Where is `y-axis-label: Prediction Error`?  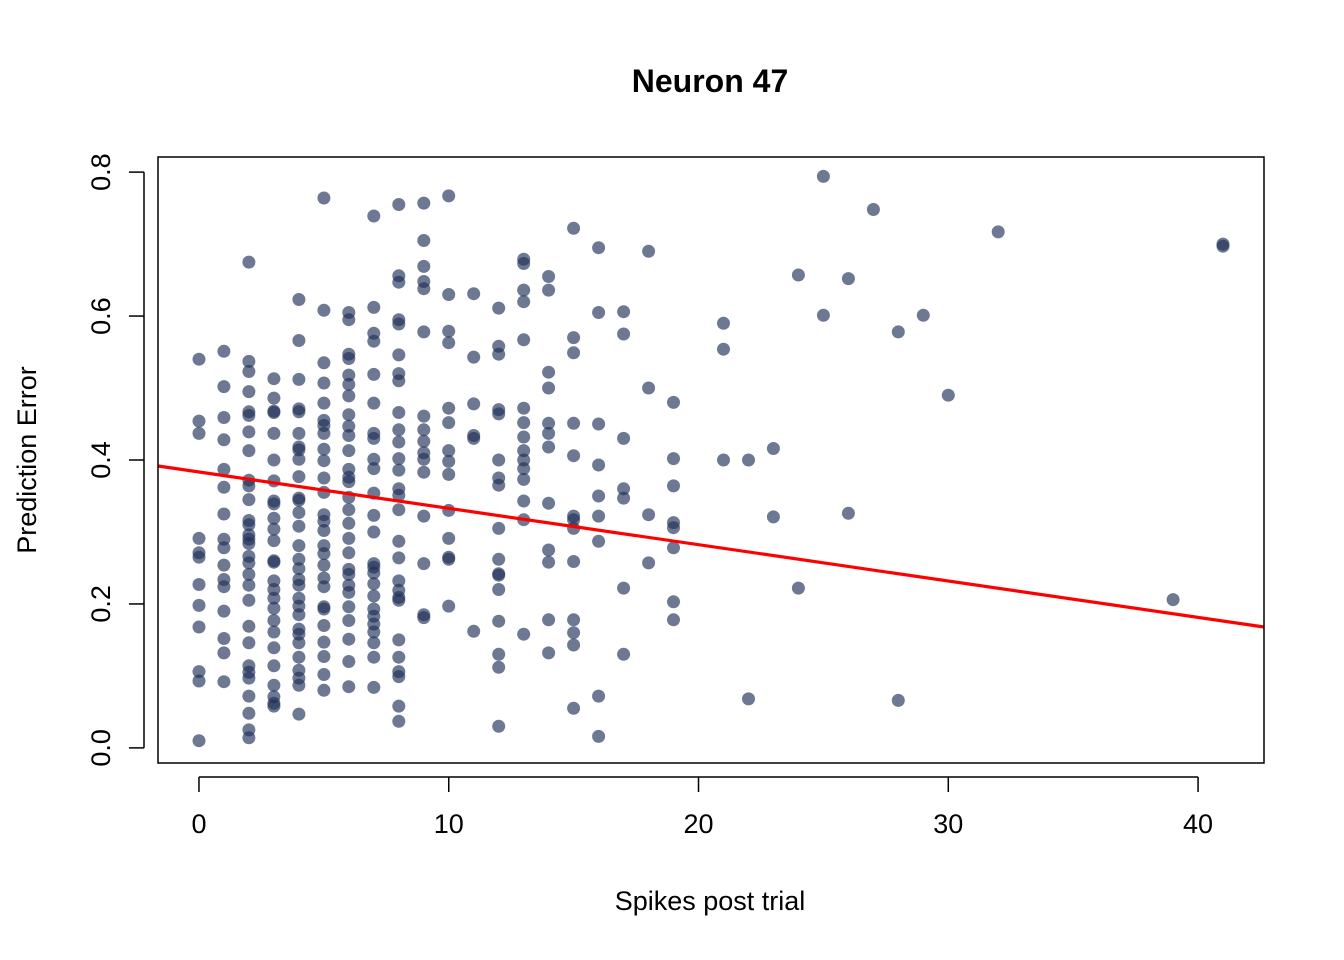
y-axis-label: Prediction Error is located at coordinates (27, 460).